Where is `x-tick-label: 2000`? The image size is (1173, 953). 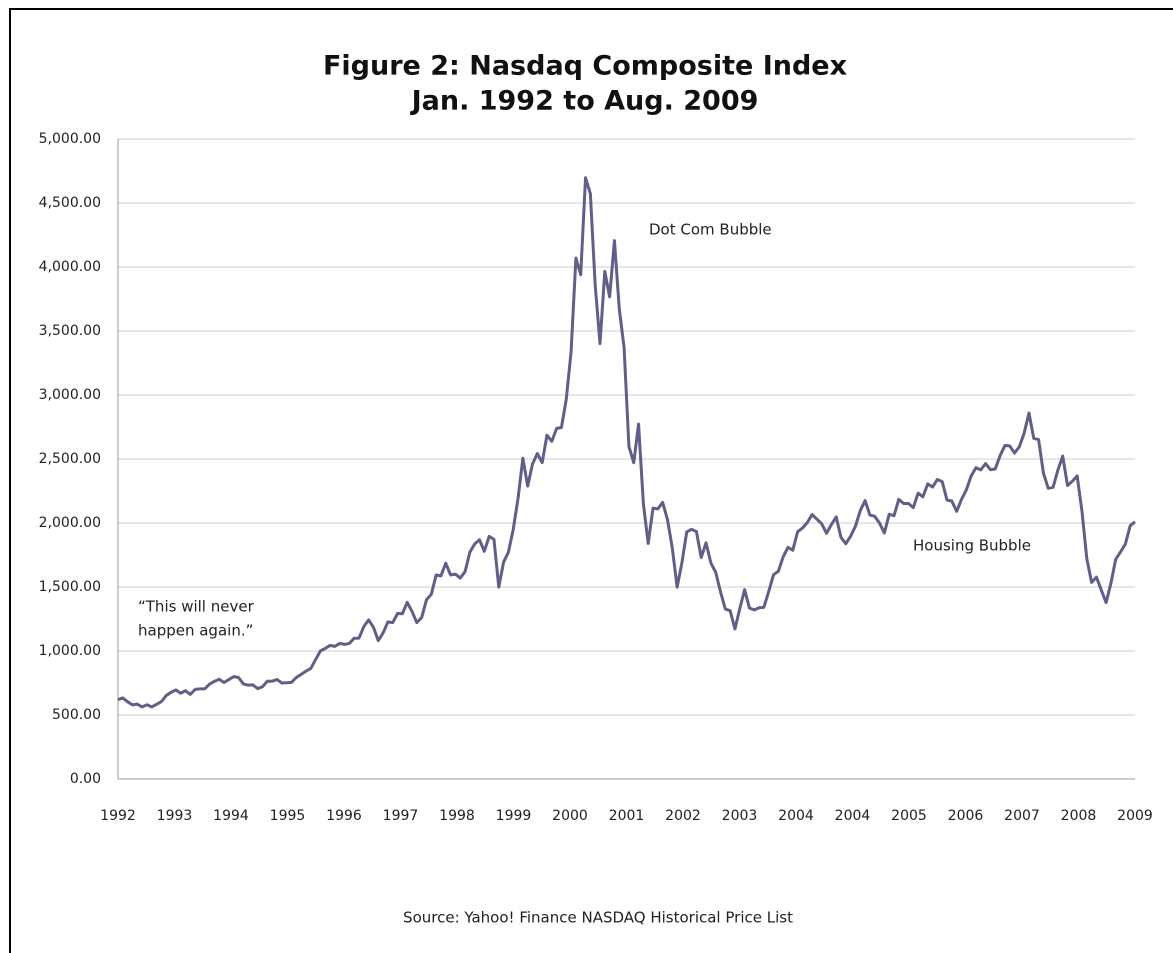 x-tick-label: 2000 is located at coordinates (570, 816).